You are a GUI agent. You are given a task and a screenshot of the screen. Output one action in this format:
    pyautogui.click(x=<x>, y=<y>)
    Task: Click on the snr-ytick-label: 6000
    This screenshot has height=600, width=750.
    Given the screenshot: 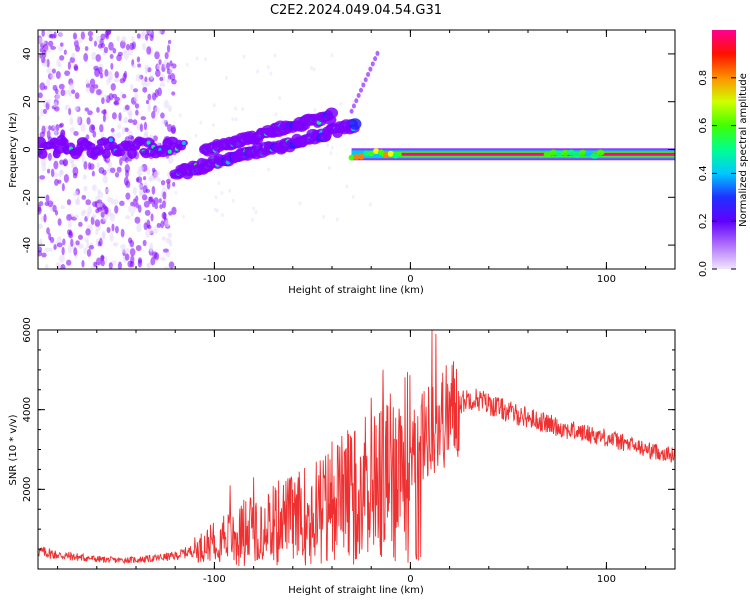 What is the action you would take?
    pyautogui.click(x=27, y=329)
    